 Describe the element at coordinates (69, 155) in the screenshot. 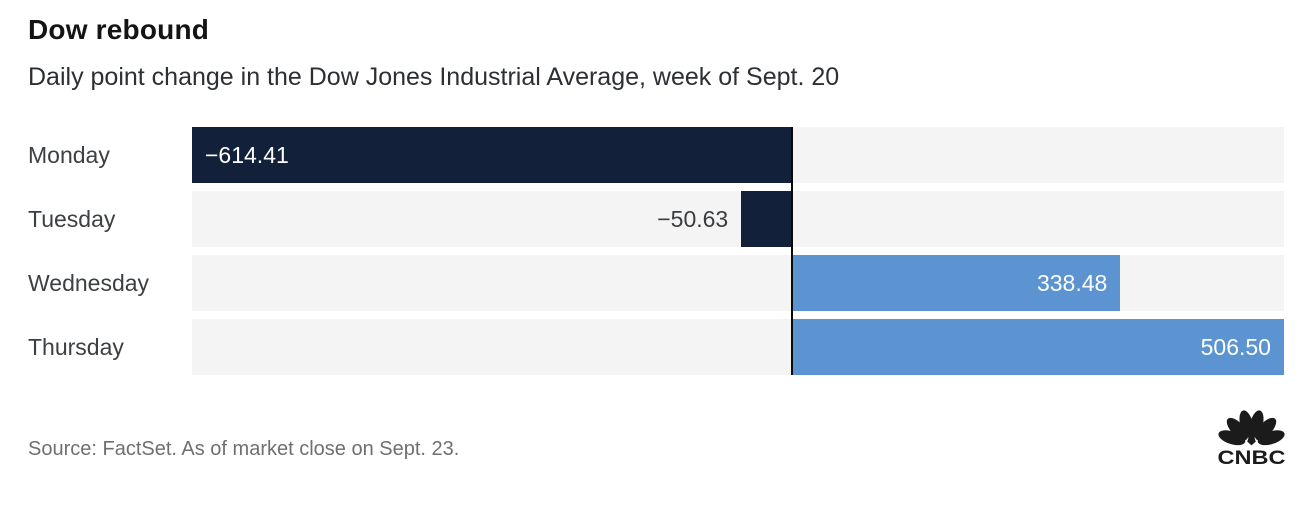

I see `category-label: Monday` at that location.